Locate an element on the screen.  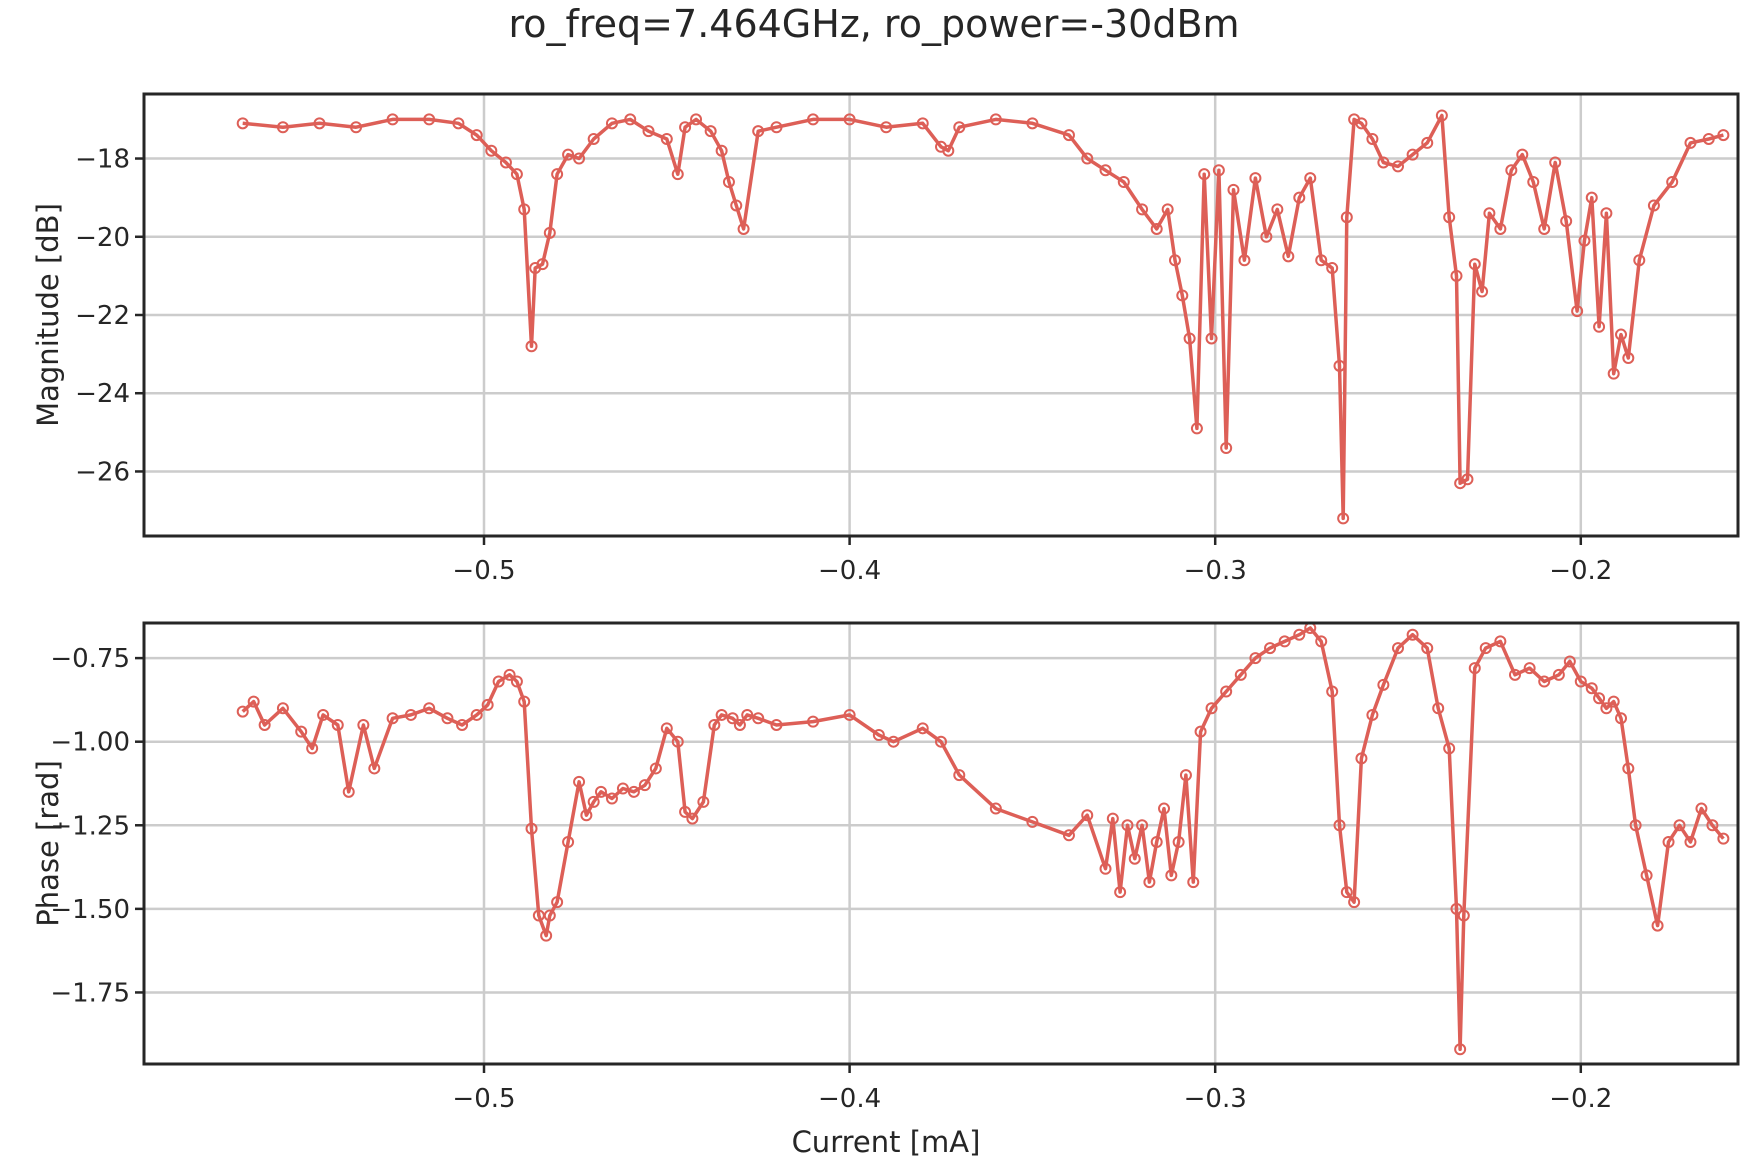
phase-ylabel: Phase [rad] is located at coordinates (48, 843).